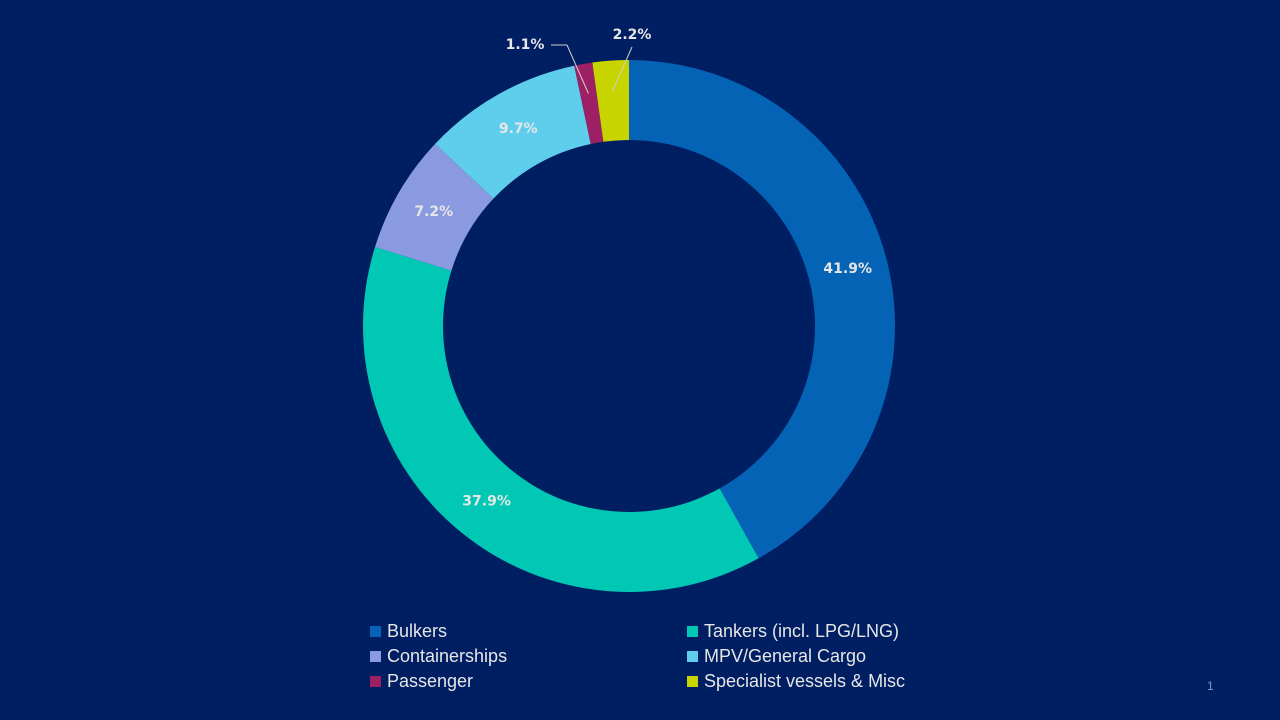 This screenshot has width=1280, height=720. I want to click on donut-slice-passenger, so click(589, 103).